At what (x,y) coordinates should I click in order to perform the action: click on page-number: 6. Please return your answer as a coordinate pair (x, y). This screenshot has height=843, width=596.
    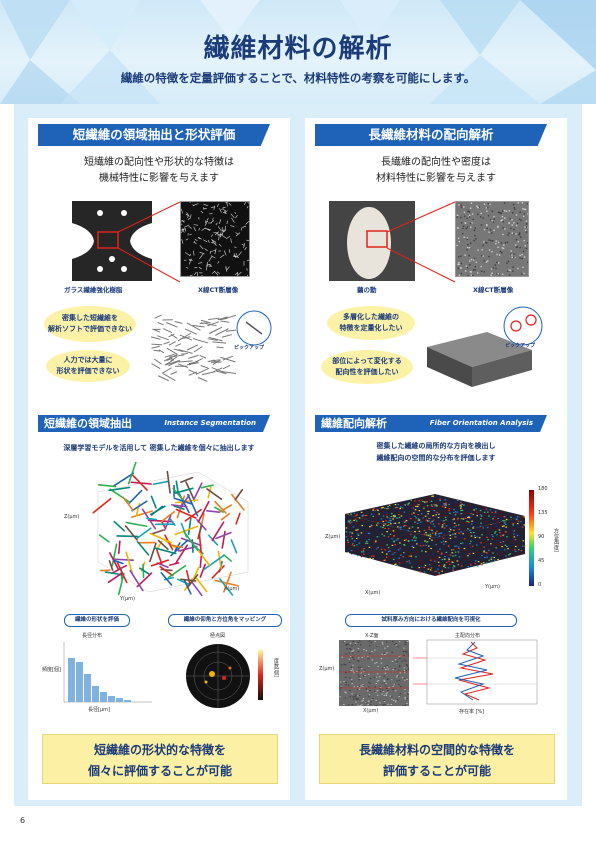
    Looking at the image, I should click on (23, 820).